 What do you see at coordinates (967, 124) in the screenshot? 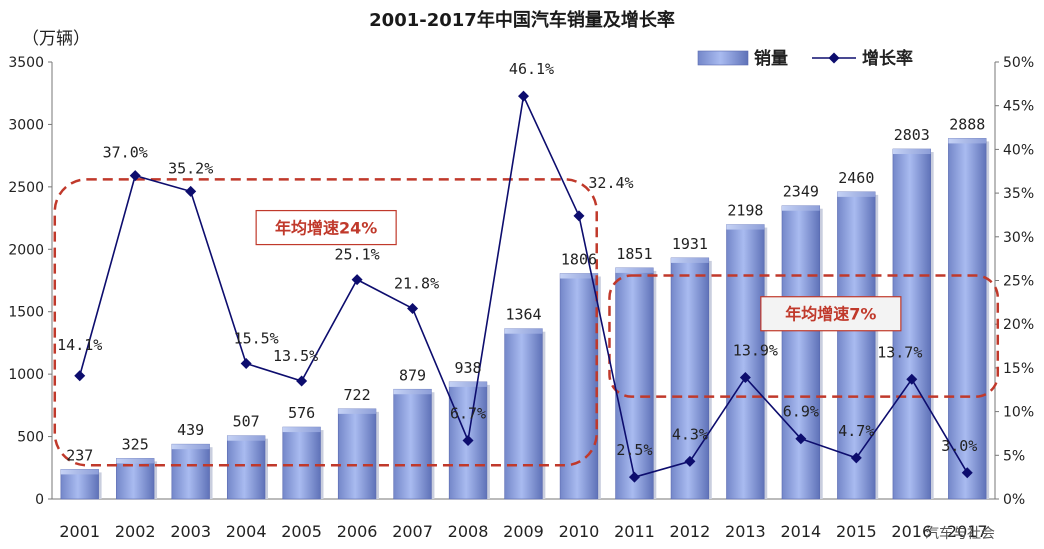
I see `bar-value-label: 2888` at bounding box center [967, 124].